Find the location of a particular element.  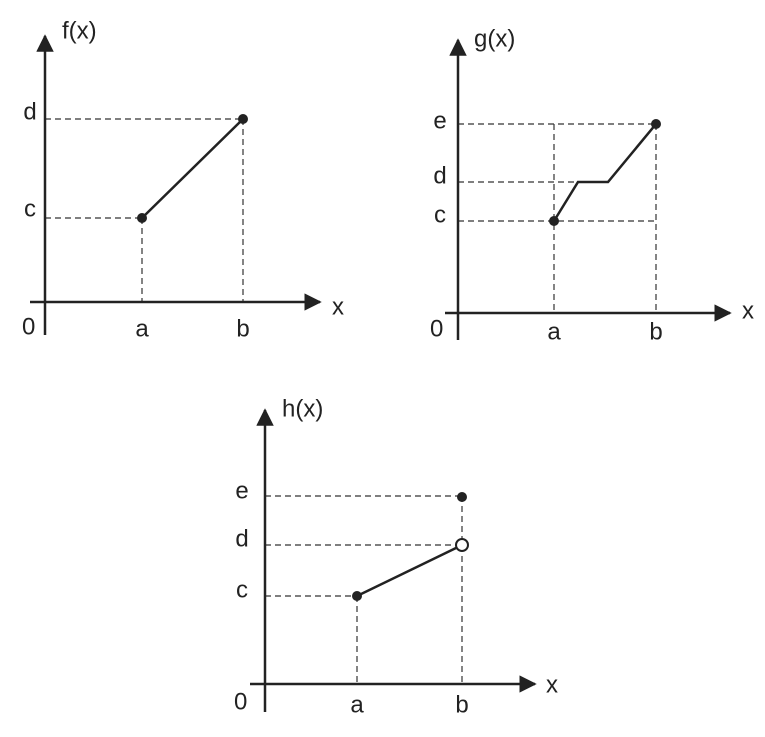

y-label: g(x) is located at coordinates (494, 38).